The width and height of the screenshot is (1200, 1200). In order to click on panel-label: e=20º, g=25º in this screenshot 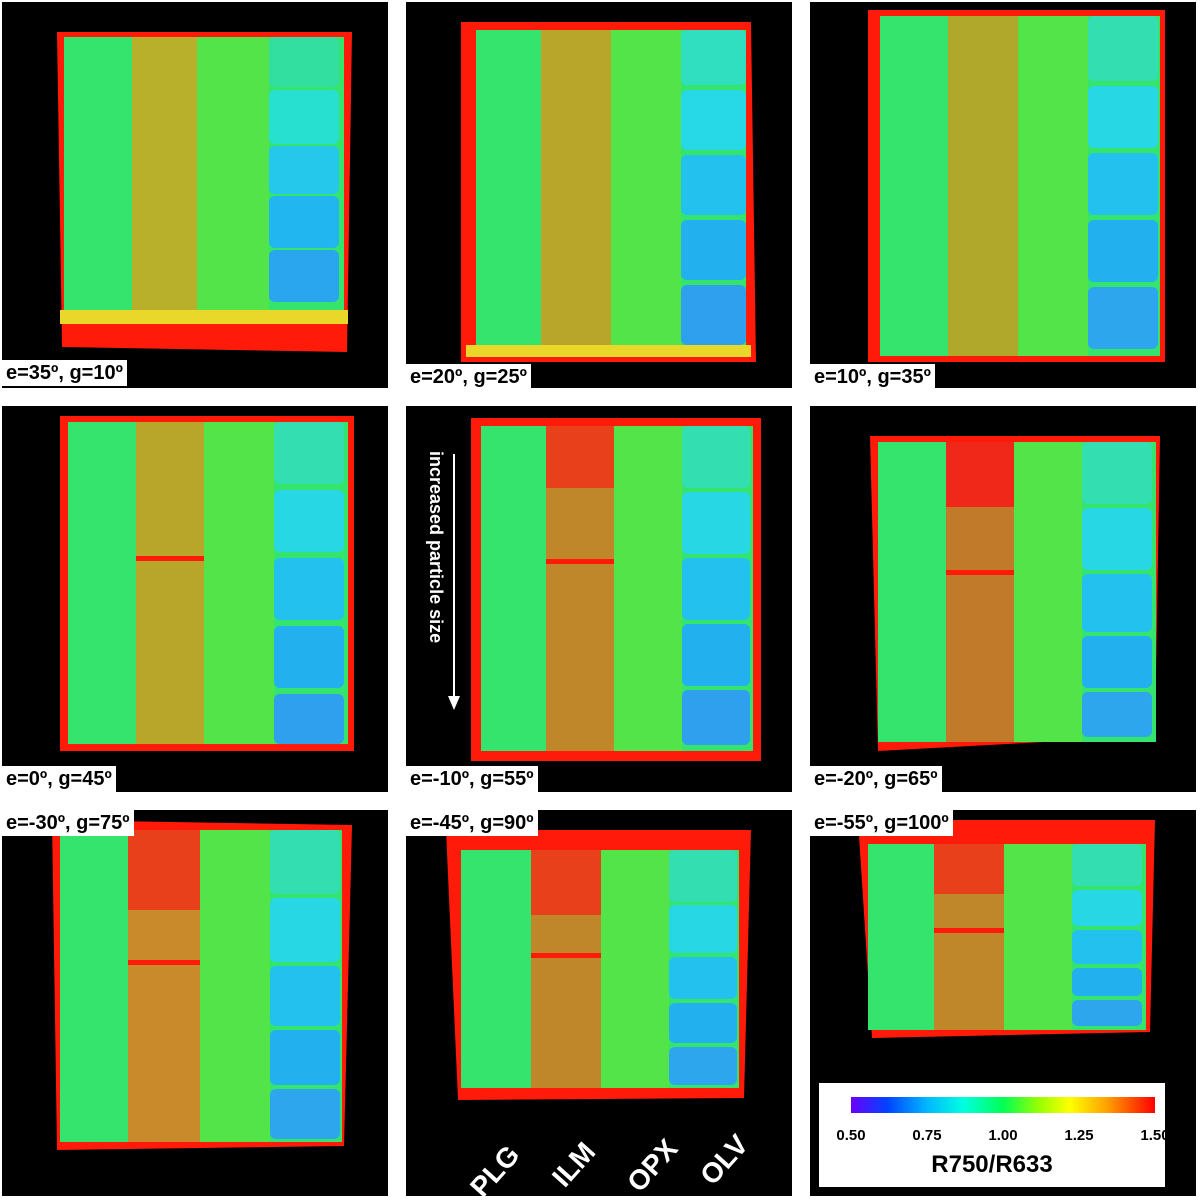, I will do `click(468, 376)`.